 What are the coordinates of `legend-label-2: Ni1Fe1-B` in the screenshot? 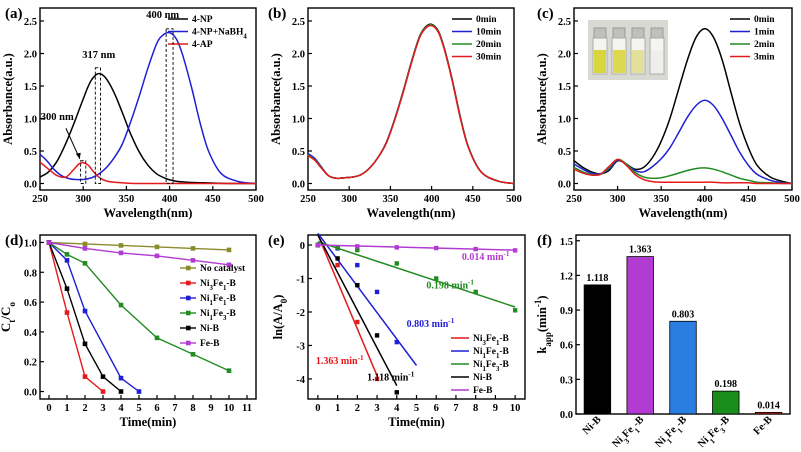 It's located at (218, 300).